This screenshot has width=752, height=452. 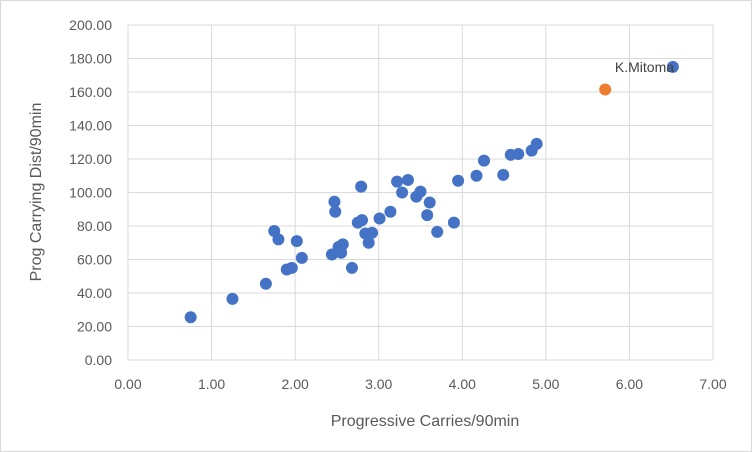 I want to click on x-tick-label: 7.00, so click(x=712, y=384).